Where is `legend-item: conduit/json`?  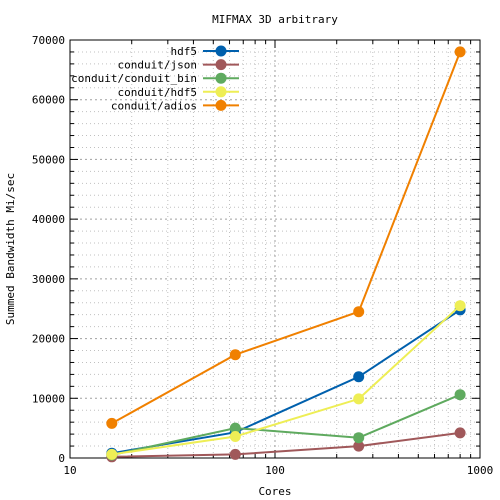
legend-item: conduit/json is located at coordinates (178, 65).